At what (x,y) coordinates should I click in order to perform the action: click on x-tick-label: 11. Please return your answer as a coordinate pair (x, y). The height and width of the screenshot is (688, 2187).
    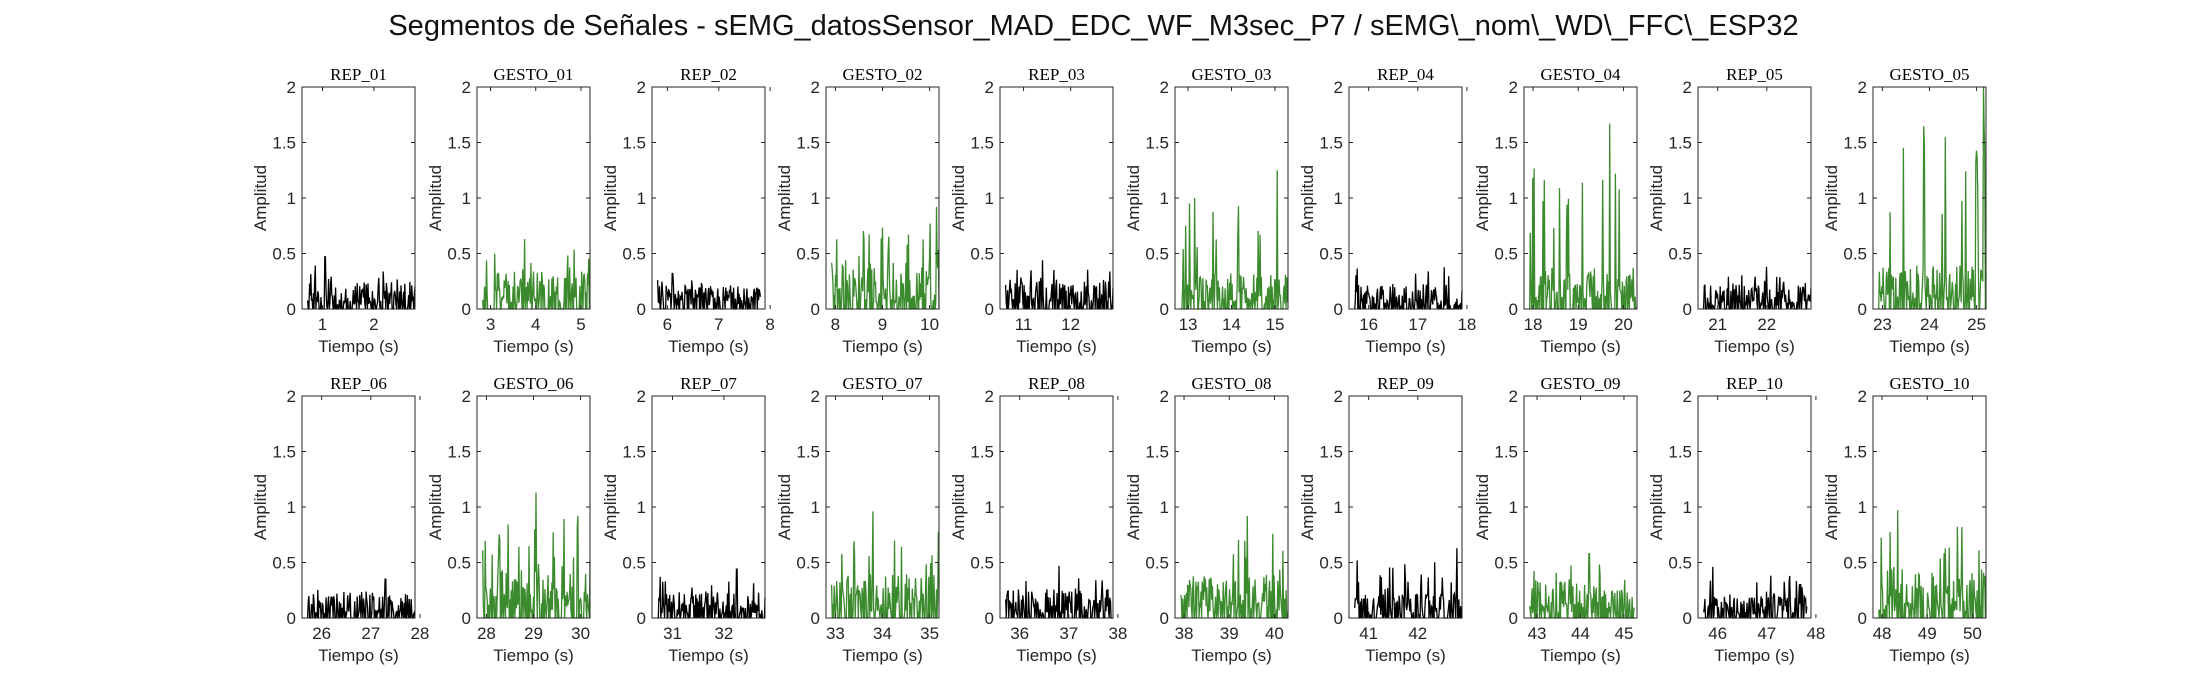
    Looking at the image, I should click on (1024, 324).